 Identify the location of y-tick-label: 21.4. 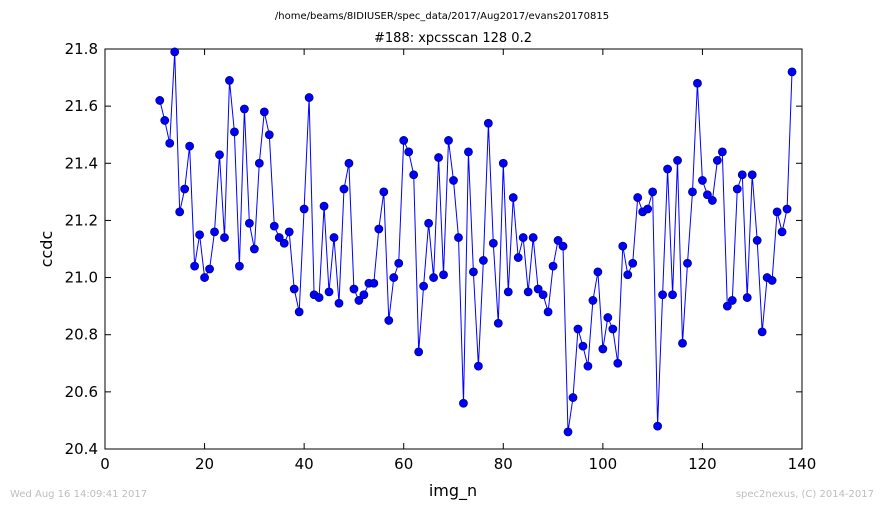
(81, 163).